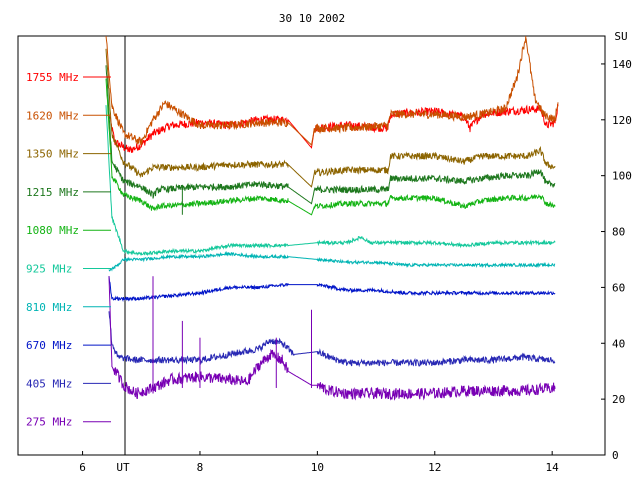 The image size is (640, 480). What do you see at coordinates (618, 232) in the screenshot?
I see `y-tick-label: 80` at bounding box center [618, 232].